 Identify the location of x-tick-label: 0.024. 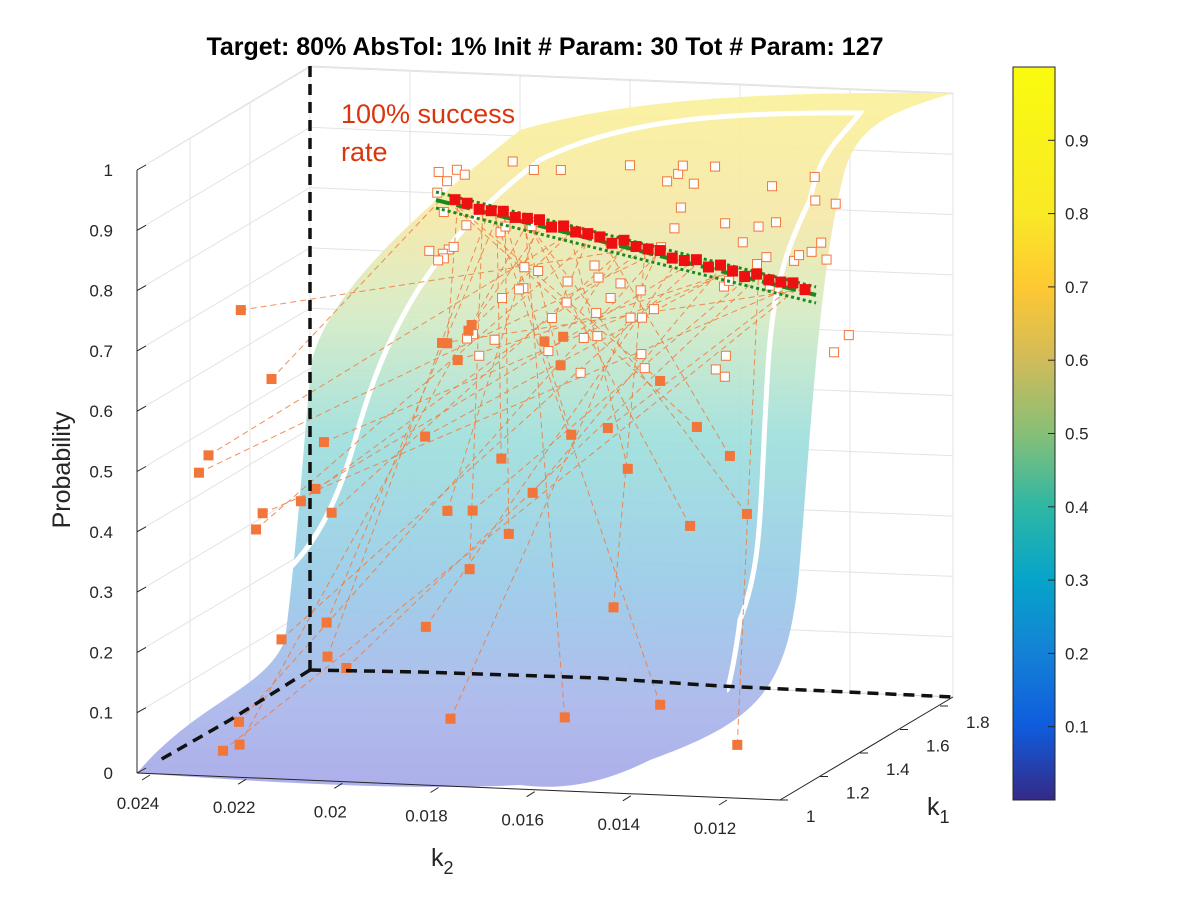
(138, 803).